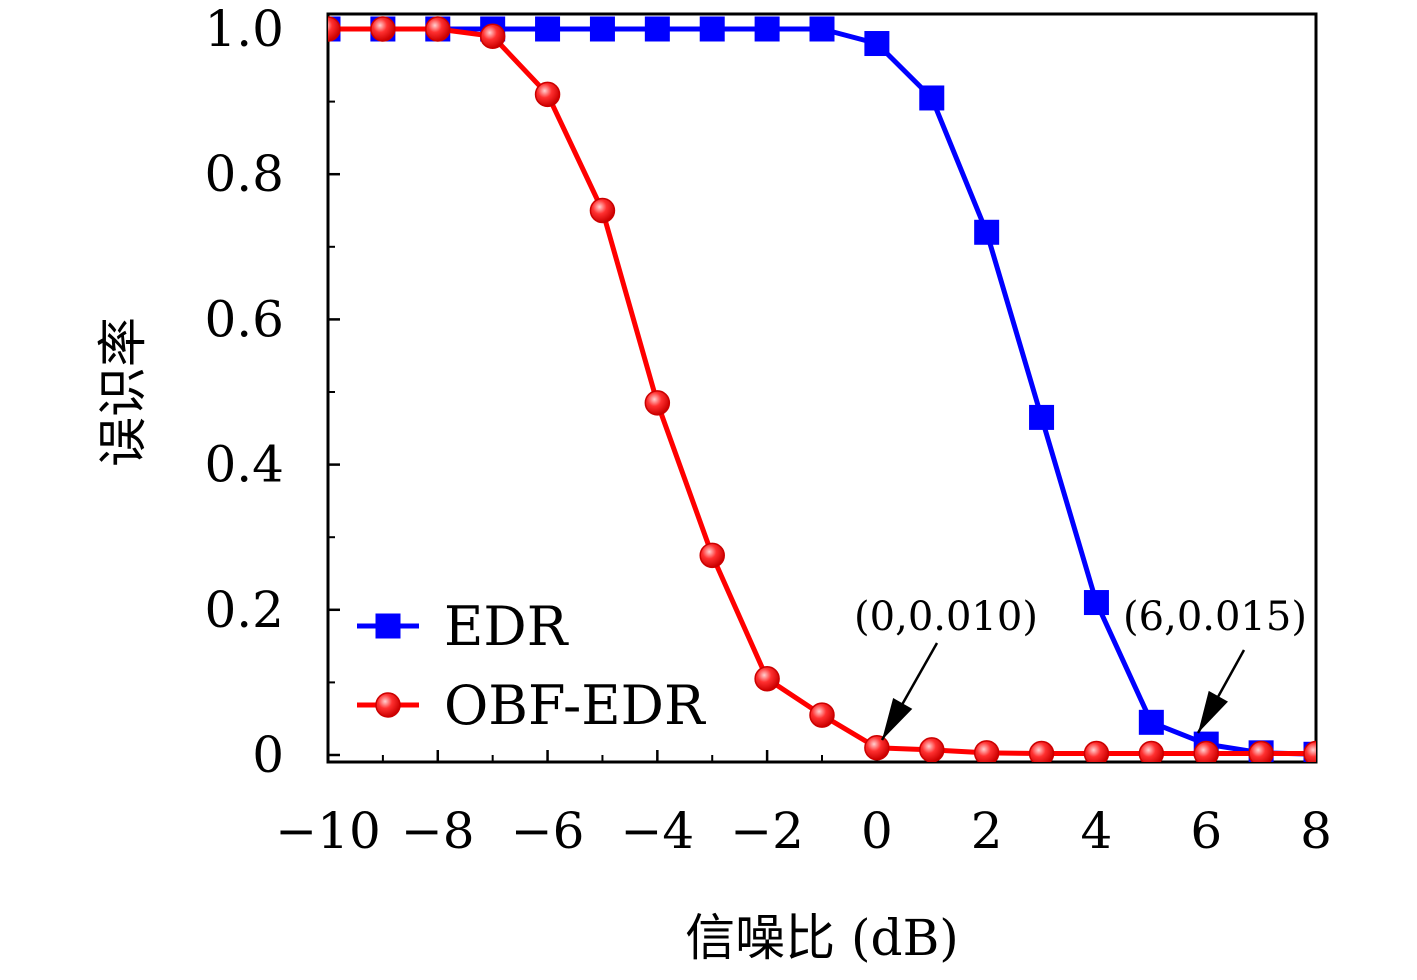 Image resolution: width=1417 pixels, height=980 pixels. What do you see at coordinates (657, 831) in the screenshot?
I see `x-tick-label: −4` at bounding box center [657, 831].